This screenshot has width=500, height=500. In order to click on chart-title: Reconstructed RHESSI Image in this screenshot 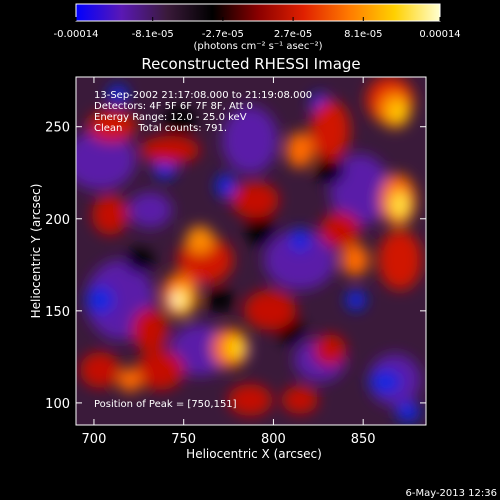, I will do `click(250, 64)`.